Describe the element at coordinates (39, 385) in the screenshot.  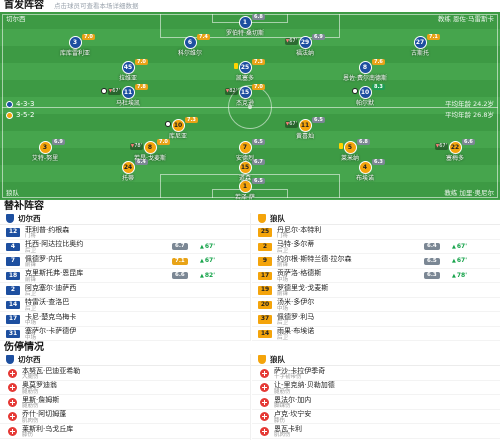
I see `player-name: 奥莫罗迪翁` at that location.